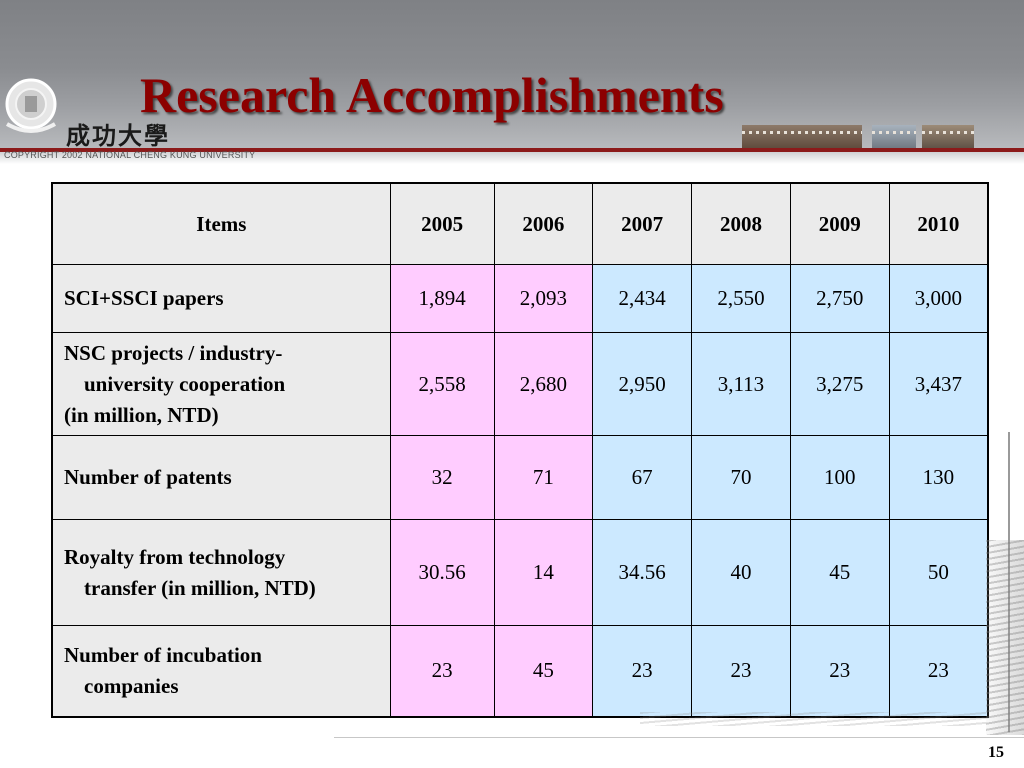 The width and height of the screenshot is (1024, 768). Describe the element at coordinates (512, 150) in the screenshot. I see `header-divider` at that location.